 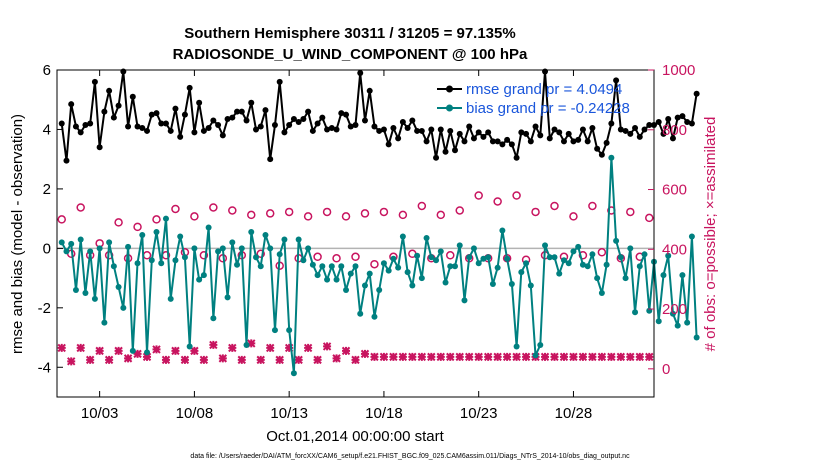 I want to click on y-right-tick-label: 600, so click(x=674, y=190).